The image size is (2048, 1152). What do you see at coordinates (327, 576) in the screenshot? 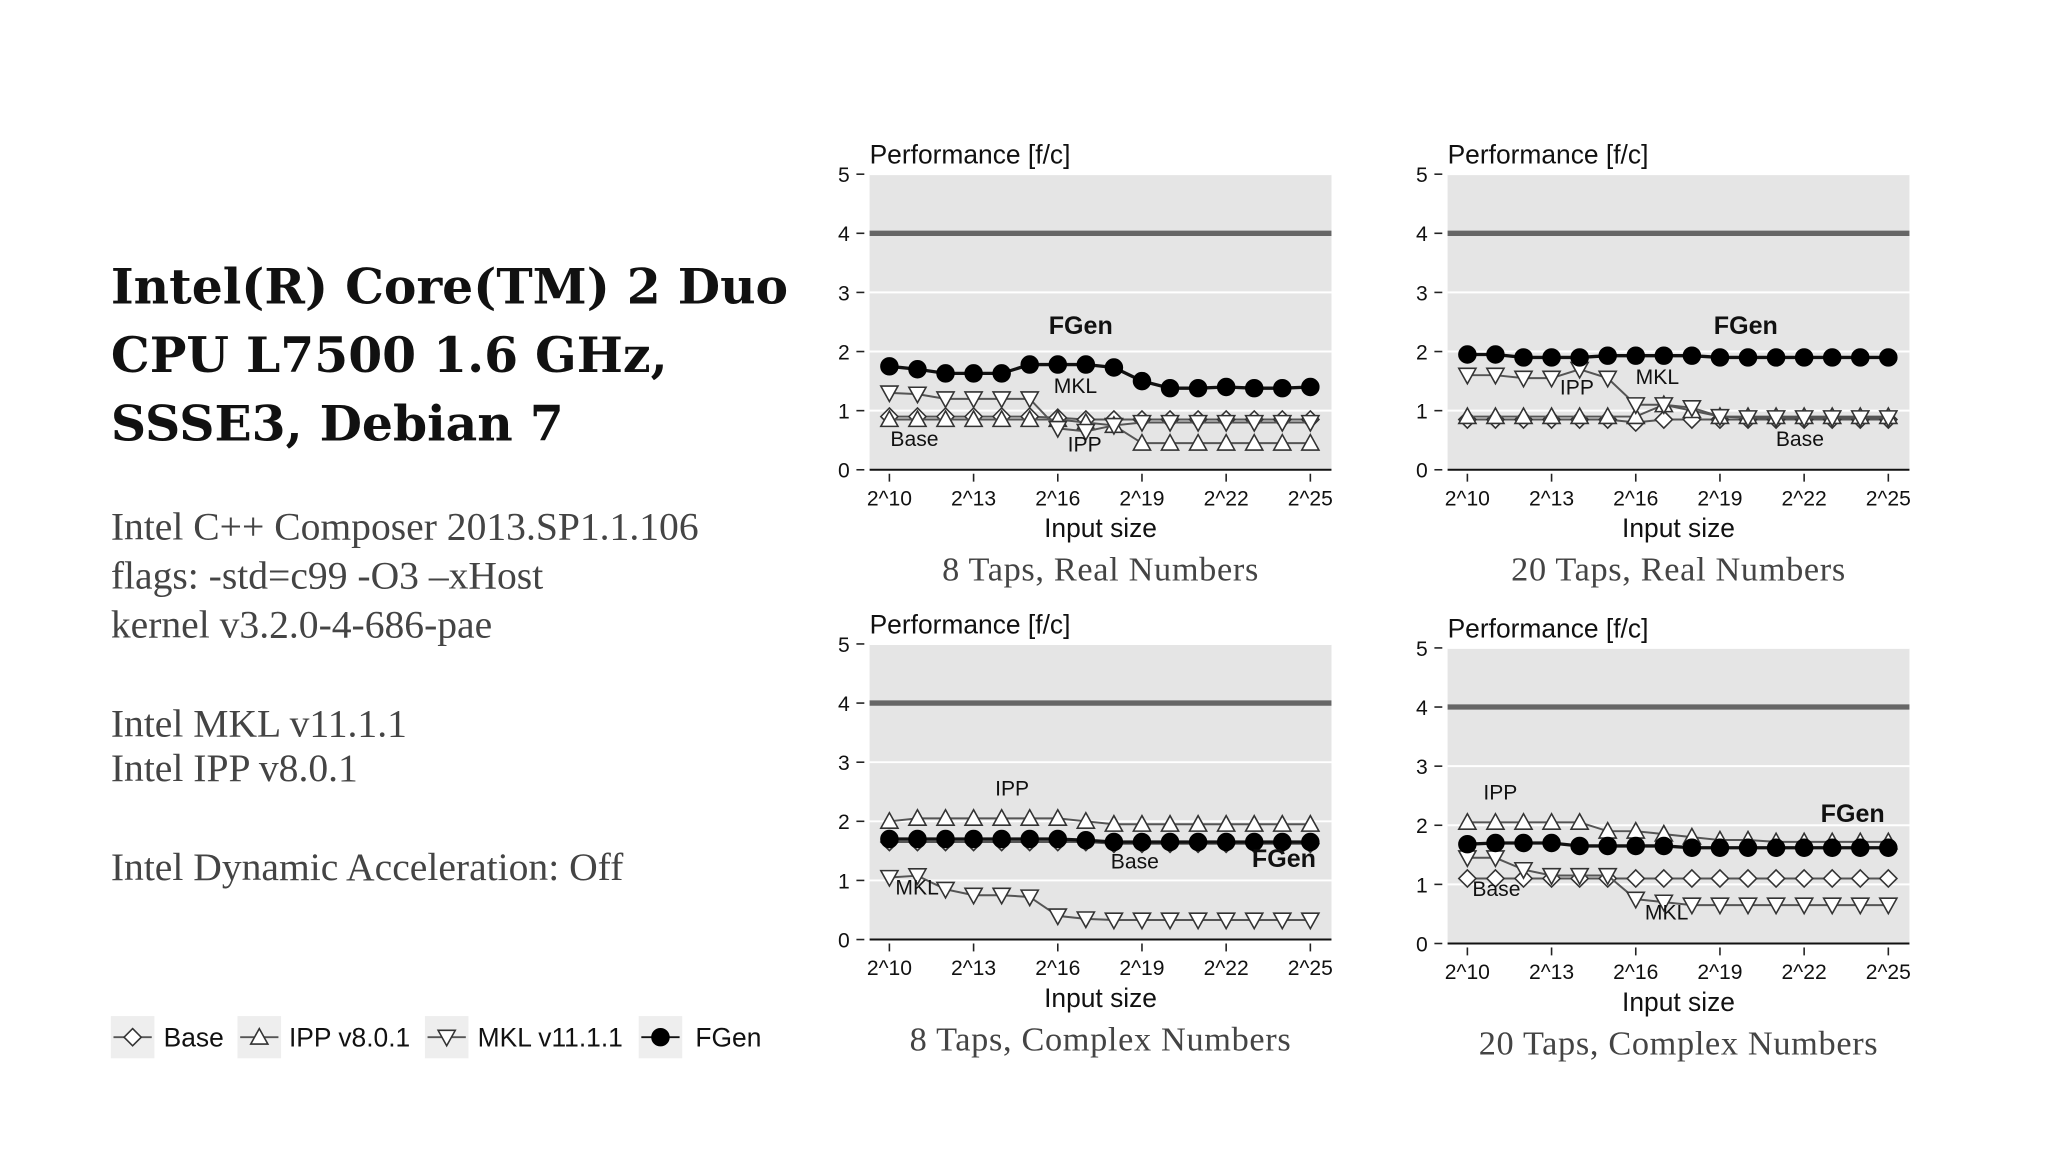
I see `note: flags: -std=c99 -O3 –xHost` at bounding box center [327, 576].